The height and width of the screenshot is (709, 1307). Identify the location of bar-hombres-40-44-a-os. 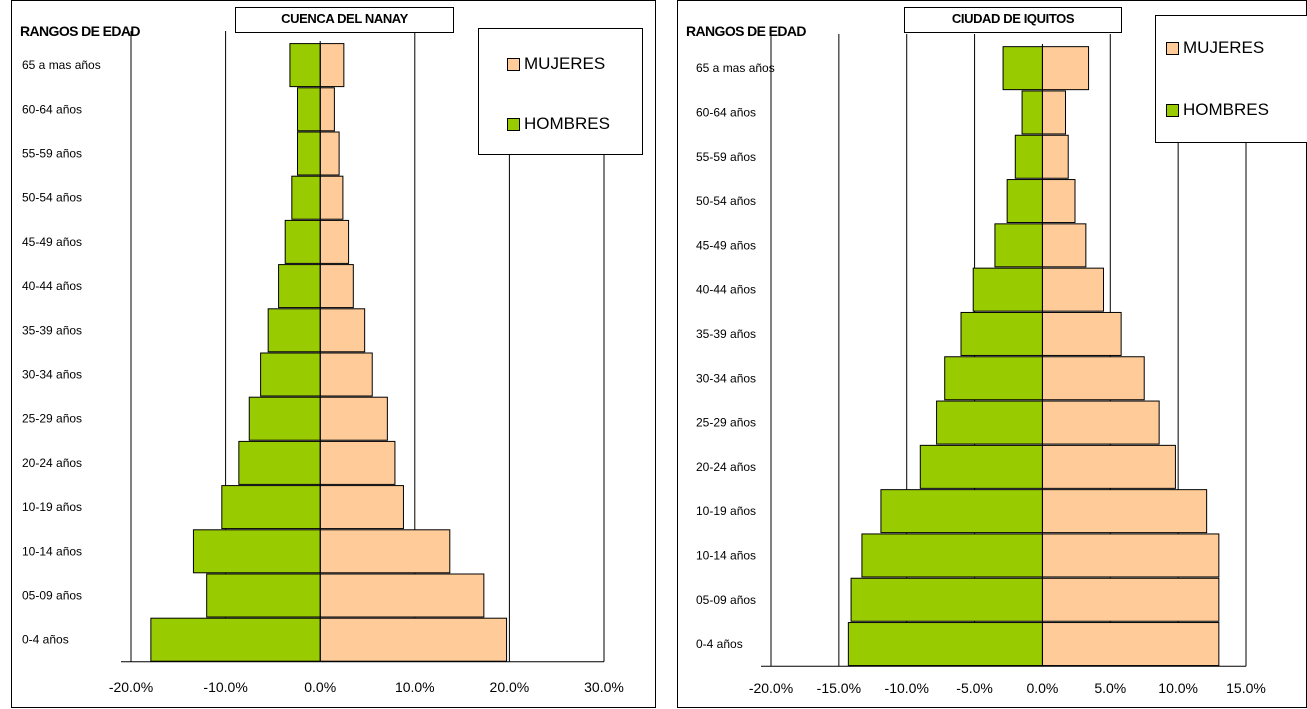
(299, 286).